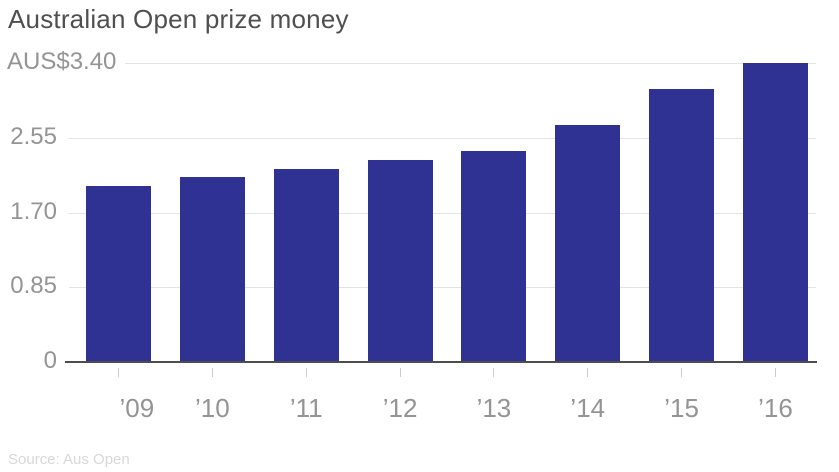 The width and height of the screenshot is (839, 472). Describe the element at coordinates (775, 408) in the screenshot. I see `x-axis-label: ’16` at that location.